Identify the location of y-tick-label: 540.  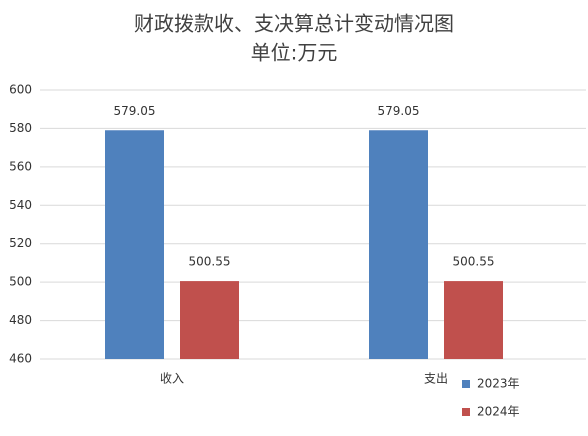
(20, 205).